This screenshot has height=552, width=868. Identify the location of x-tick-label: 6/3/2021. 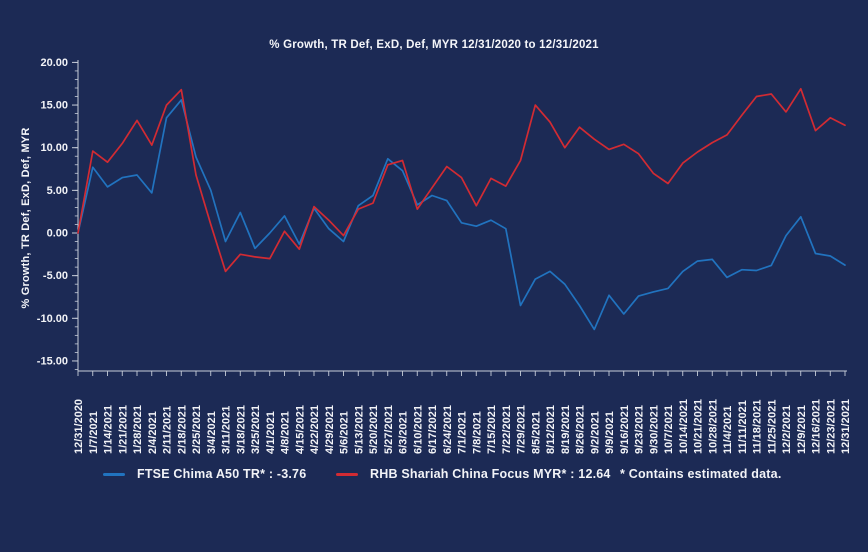
(404, 432).